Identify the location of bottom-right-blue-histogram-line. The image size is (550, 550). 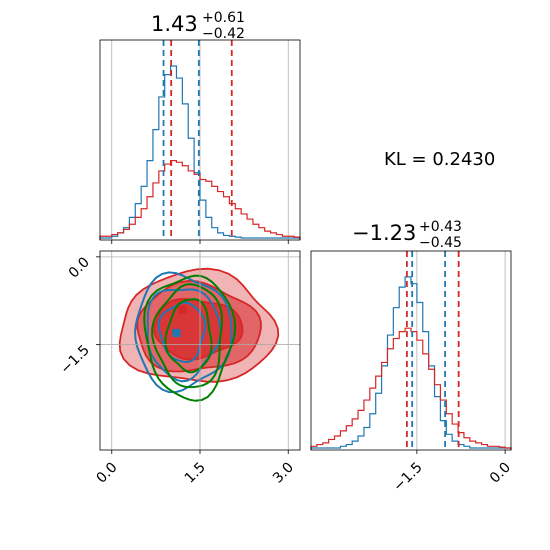
(411, 363).